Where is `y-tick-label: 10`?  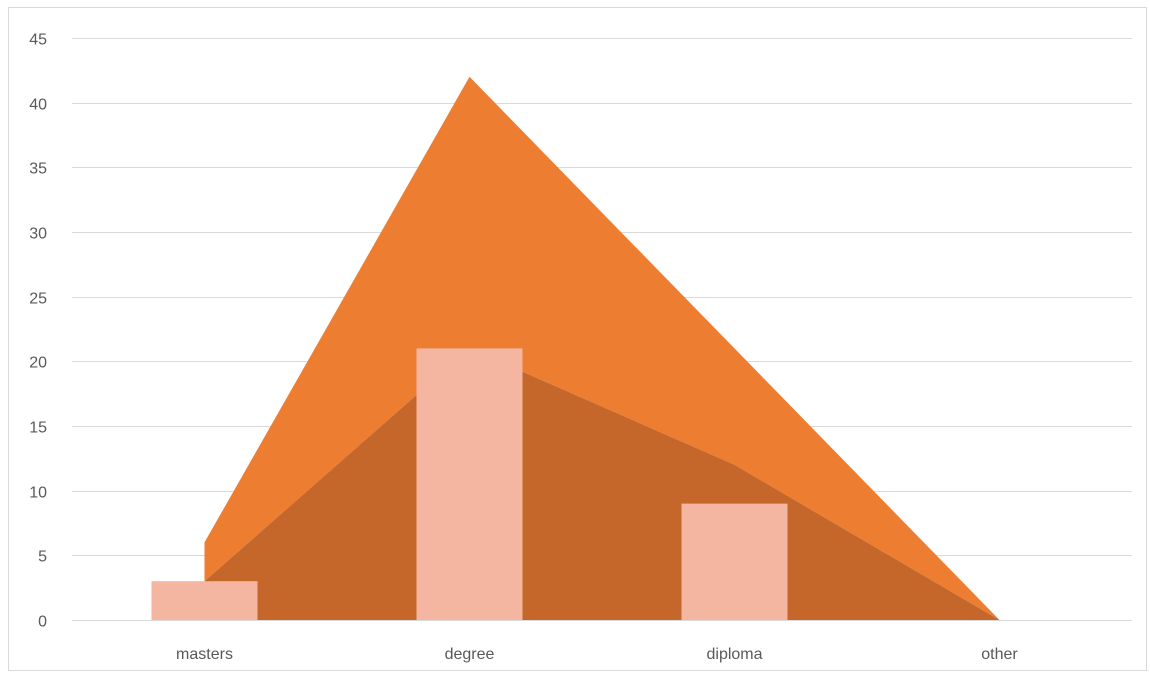 y-tick-label: 10 is located at coordinates (38, 493).